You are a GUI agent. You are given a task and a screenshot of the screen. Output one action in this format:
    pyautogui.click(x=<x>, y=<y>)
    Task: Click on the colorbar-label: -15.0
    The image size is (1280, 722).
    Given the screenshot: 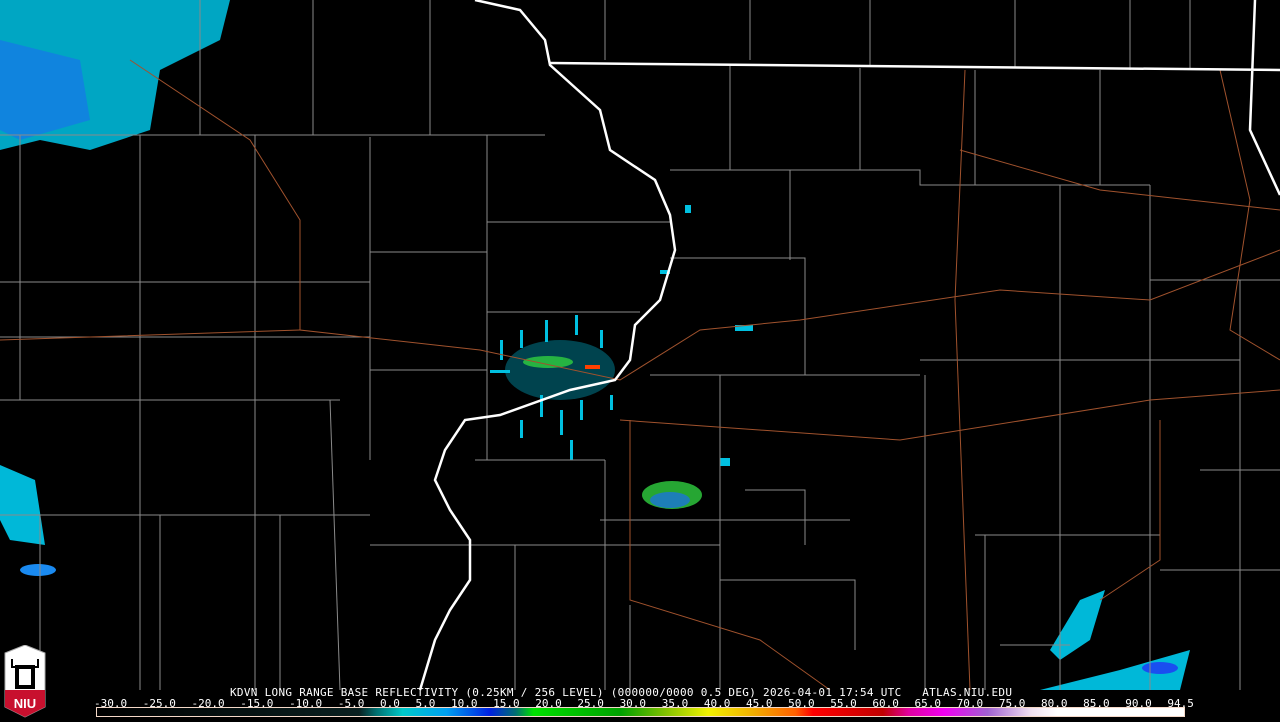 What is the action you would take?
    pyautogui.click(x=257, y=703)
    